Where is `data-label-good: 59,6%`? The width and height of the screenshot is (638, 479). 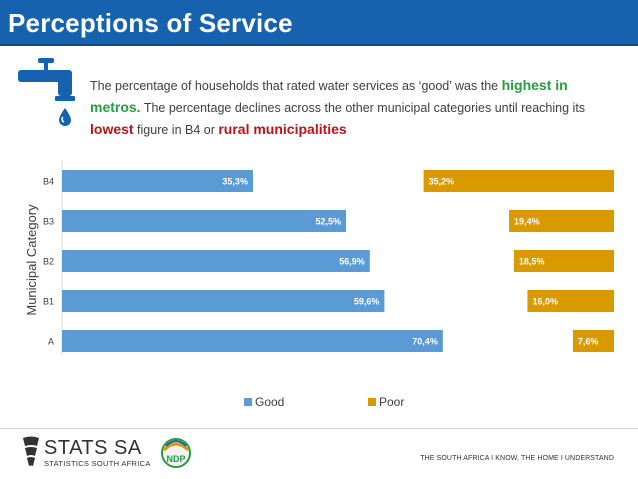 data-label-good: 59,6% is located at coordinates (367, 302).